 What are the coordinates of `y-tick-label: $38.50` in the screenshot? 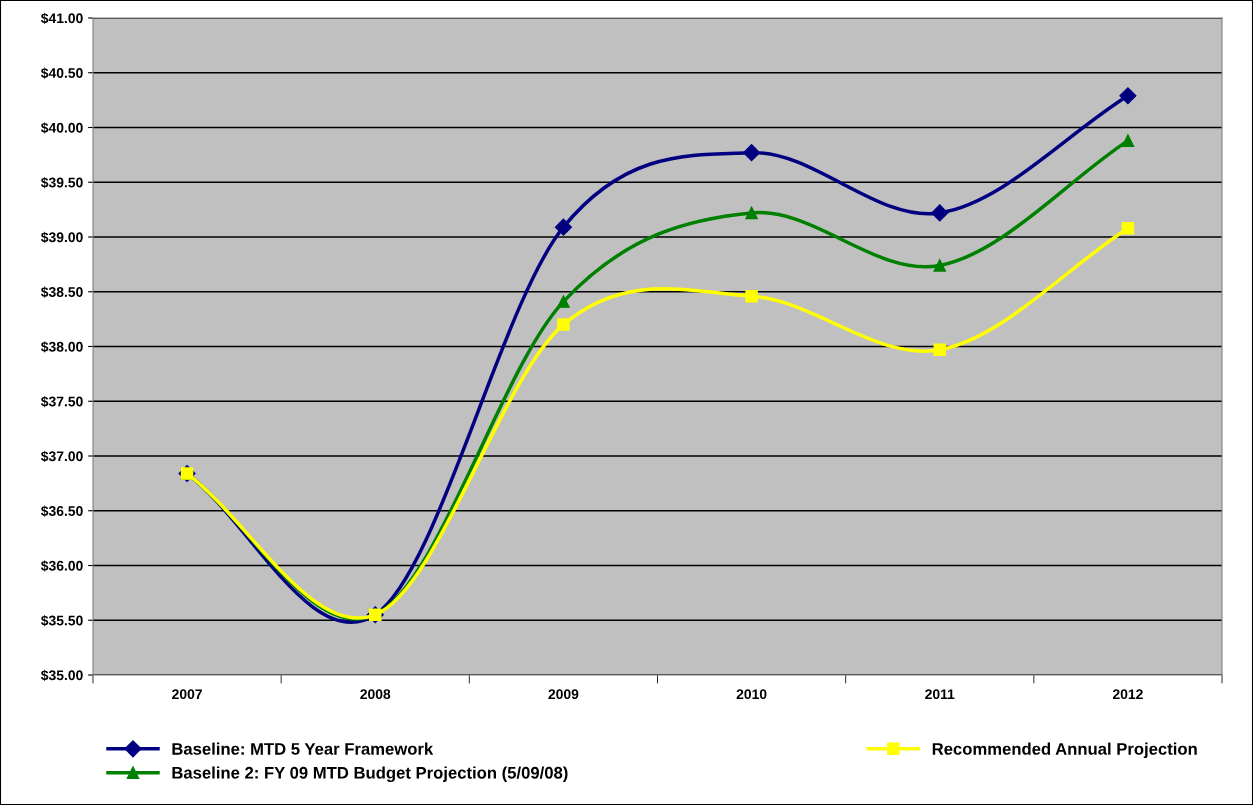 It's located at (61, 292).